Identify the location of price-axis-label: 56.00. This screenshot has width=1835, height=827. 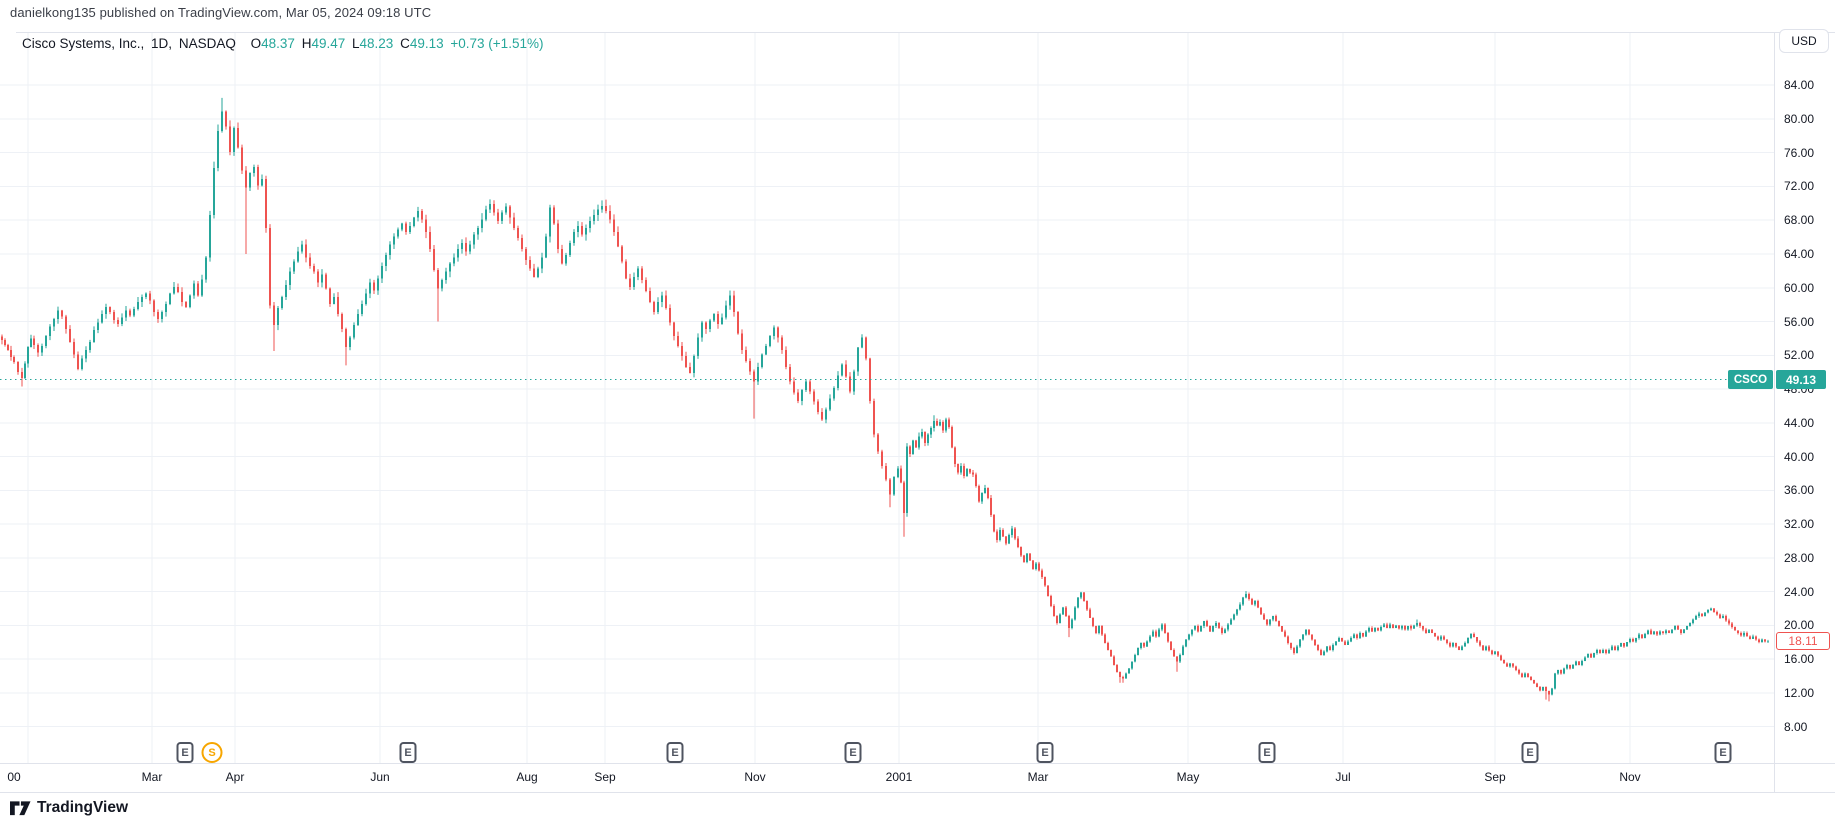
(1799, 321).